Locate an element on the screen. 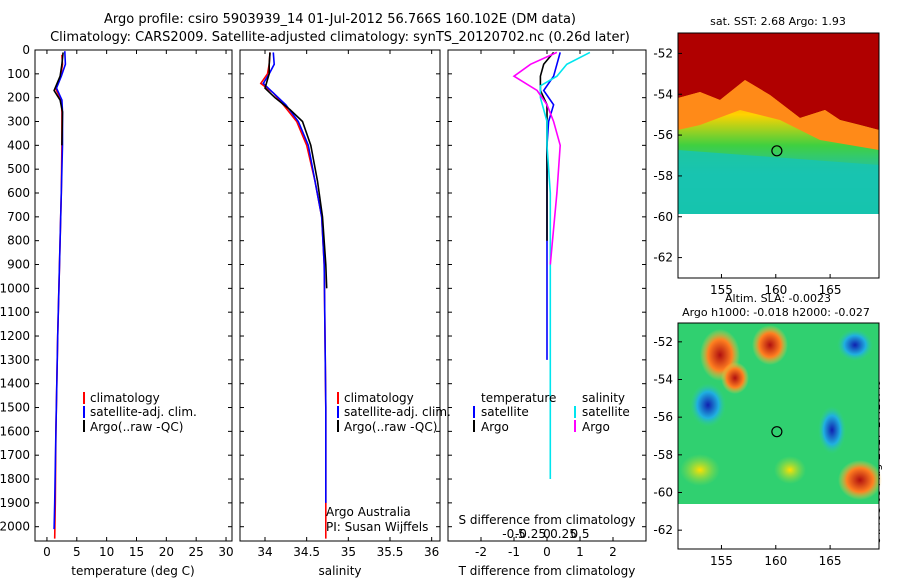 The height and width of the screenshot is (580, 900). sla-map-image is located at coordinates (780, 436).